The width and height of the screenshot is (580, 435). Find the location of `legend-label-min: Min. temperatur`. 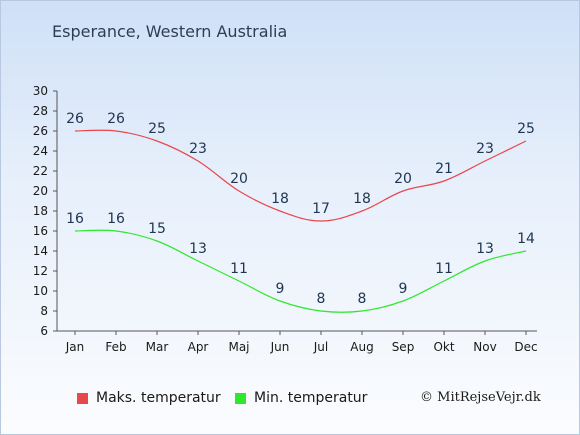

legend-label-min: Min. temperatur is located at coordinates (311, 398).